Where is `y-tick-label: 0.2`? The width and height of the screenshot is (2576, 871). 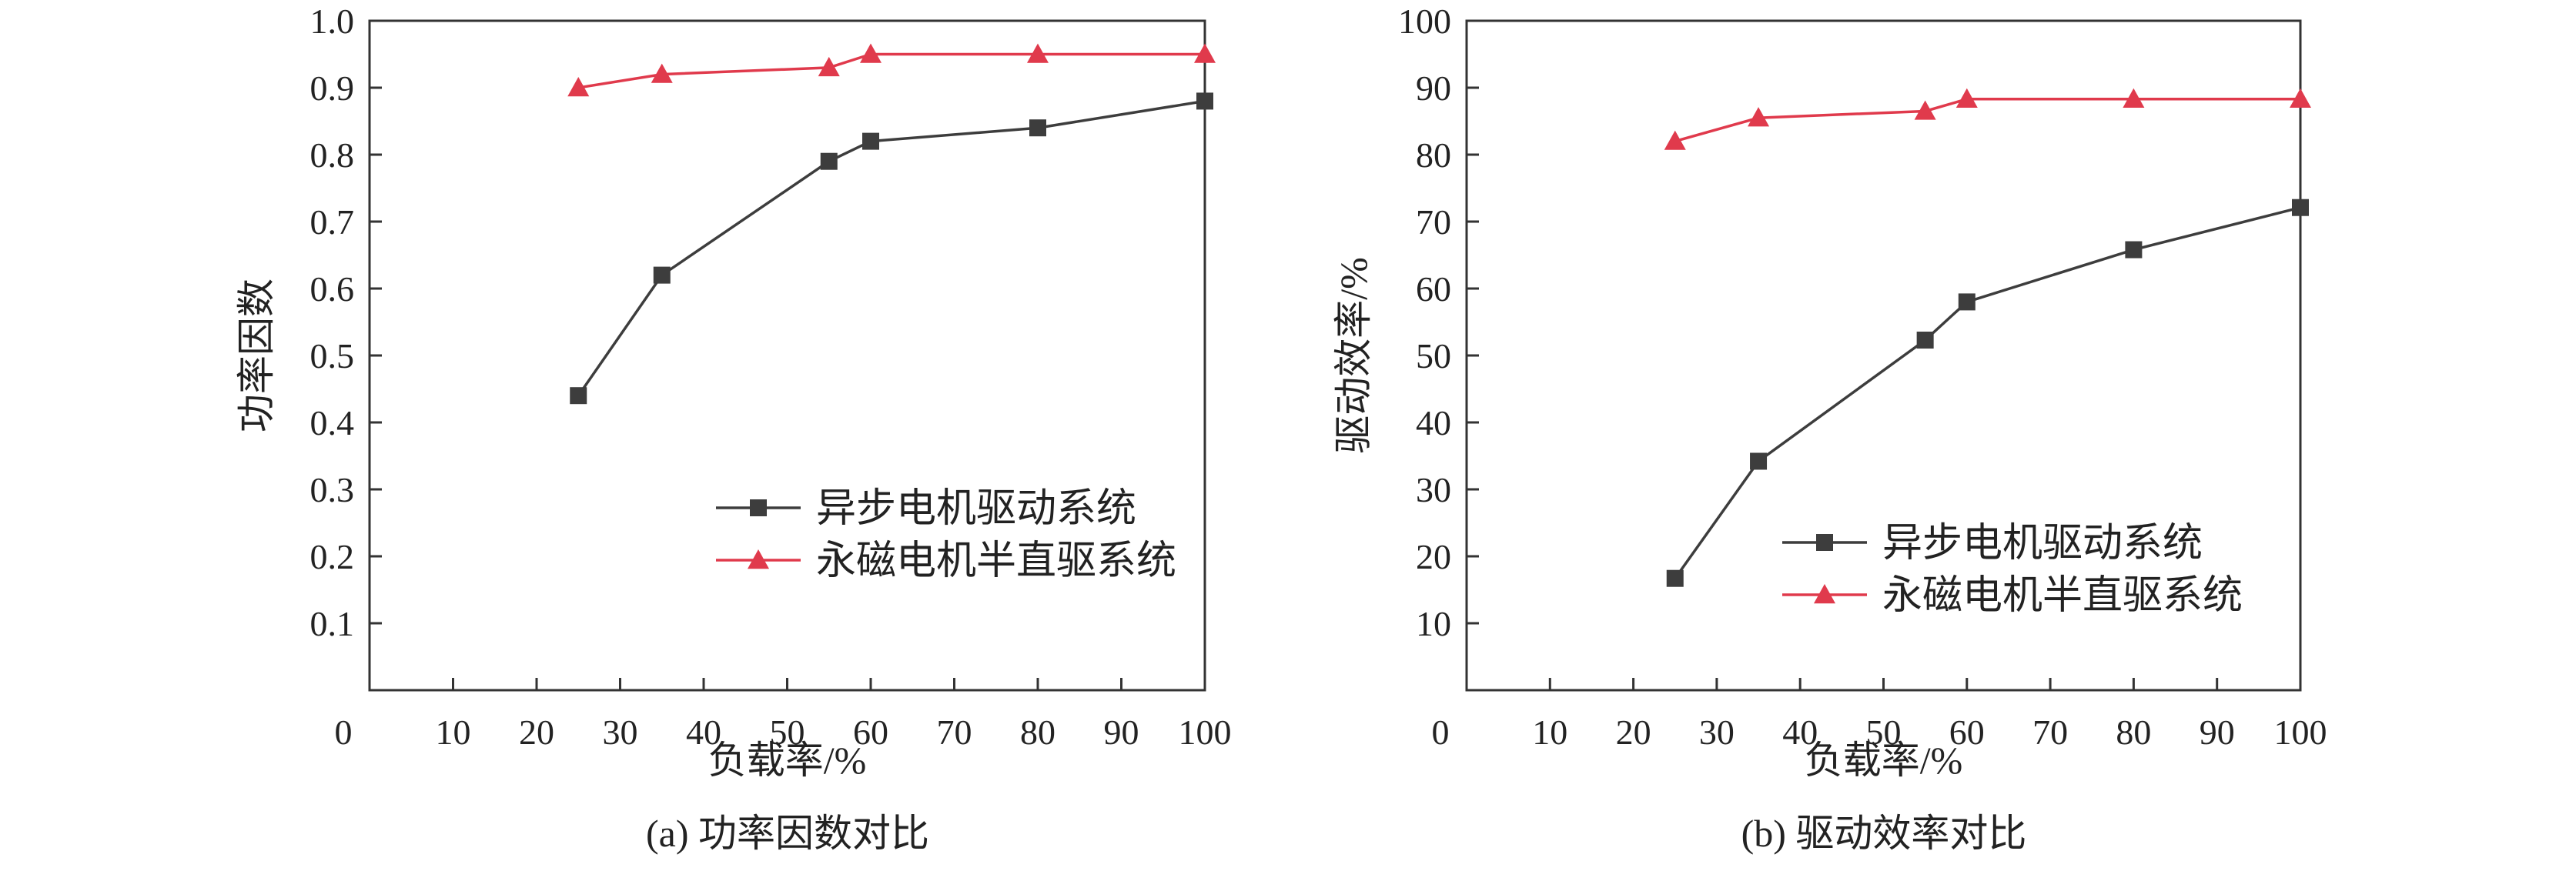 y-tick-label: 0.2 is located at coordinates (332, 556).